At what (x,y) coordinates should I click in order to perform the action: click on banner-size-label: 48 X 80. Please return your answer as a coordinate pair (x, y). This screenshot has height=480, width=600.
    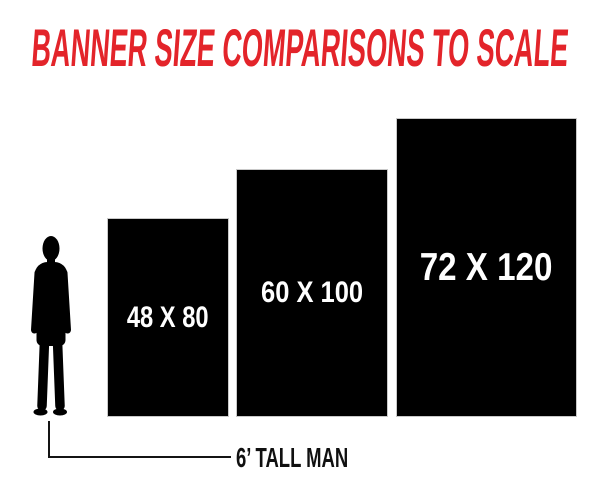
    Looking at the image, I should click on (168, 317).